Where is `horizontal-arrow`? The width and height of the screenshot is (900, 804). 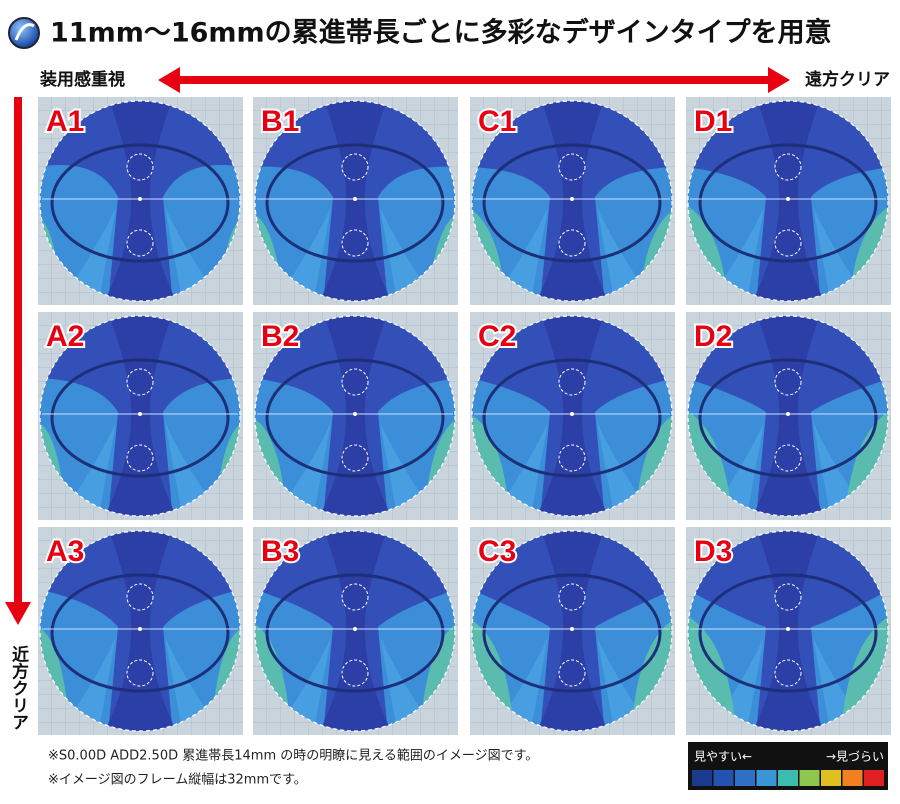
horizontal-arrow is located at coordinates (474, 80).